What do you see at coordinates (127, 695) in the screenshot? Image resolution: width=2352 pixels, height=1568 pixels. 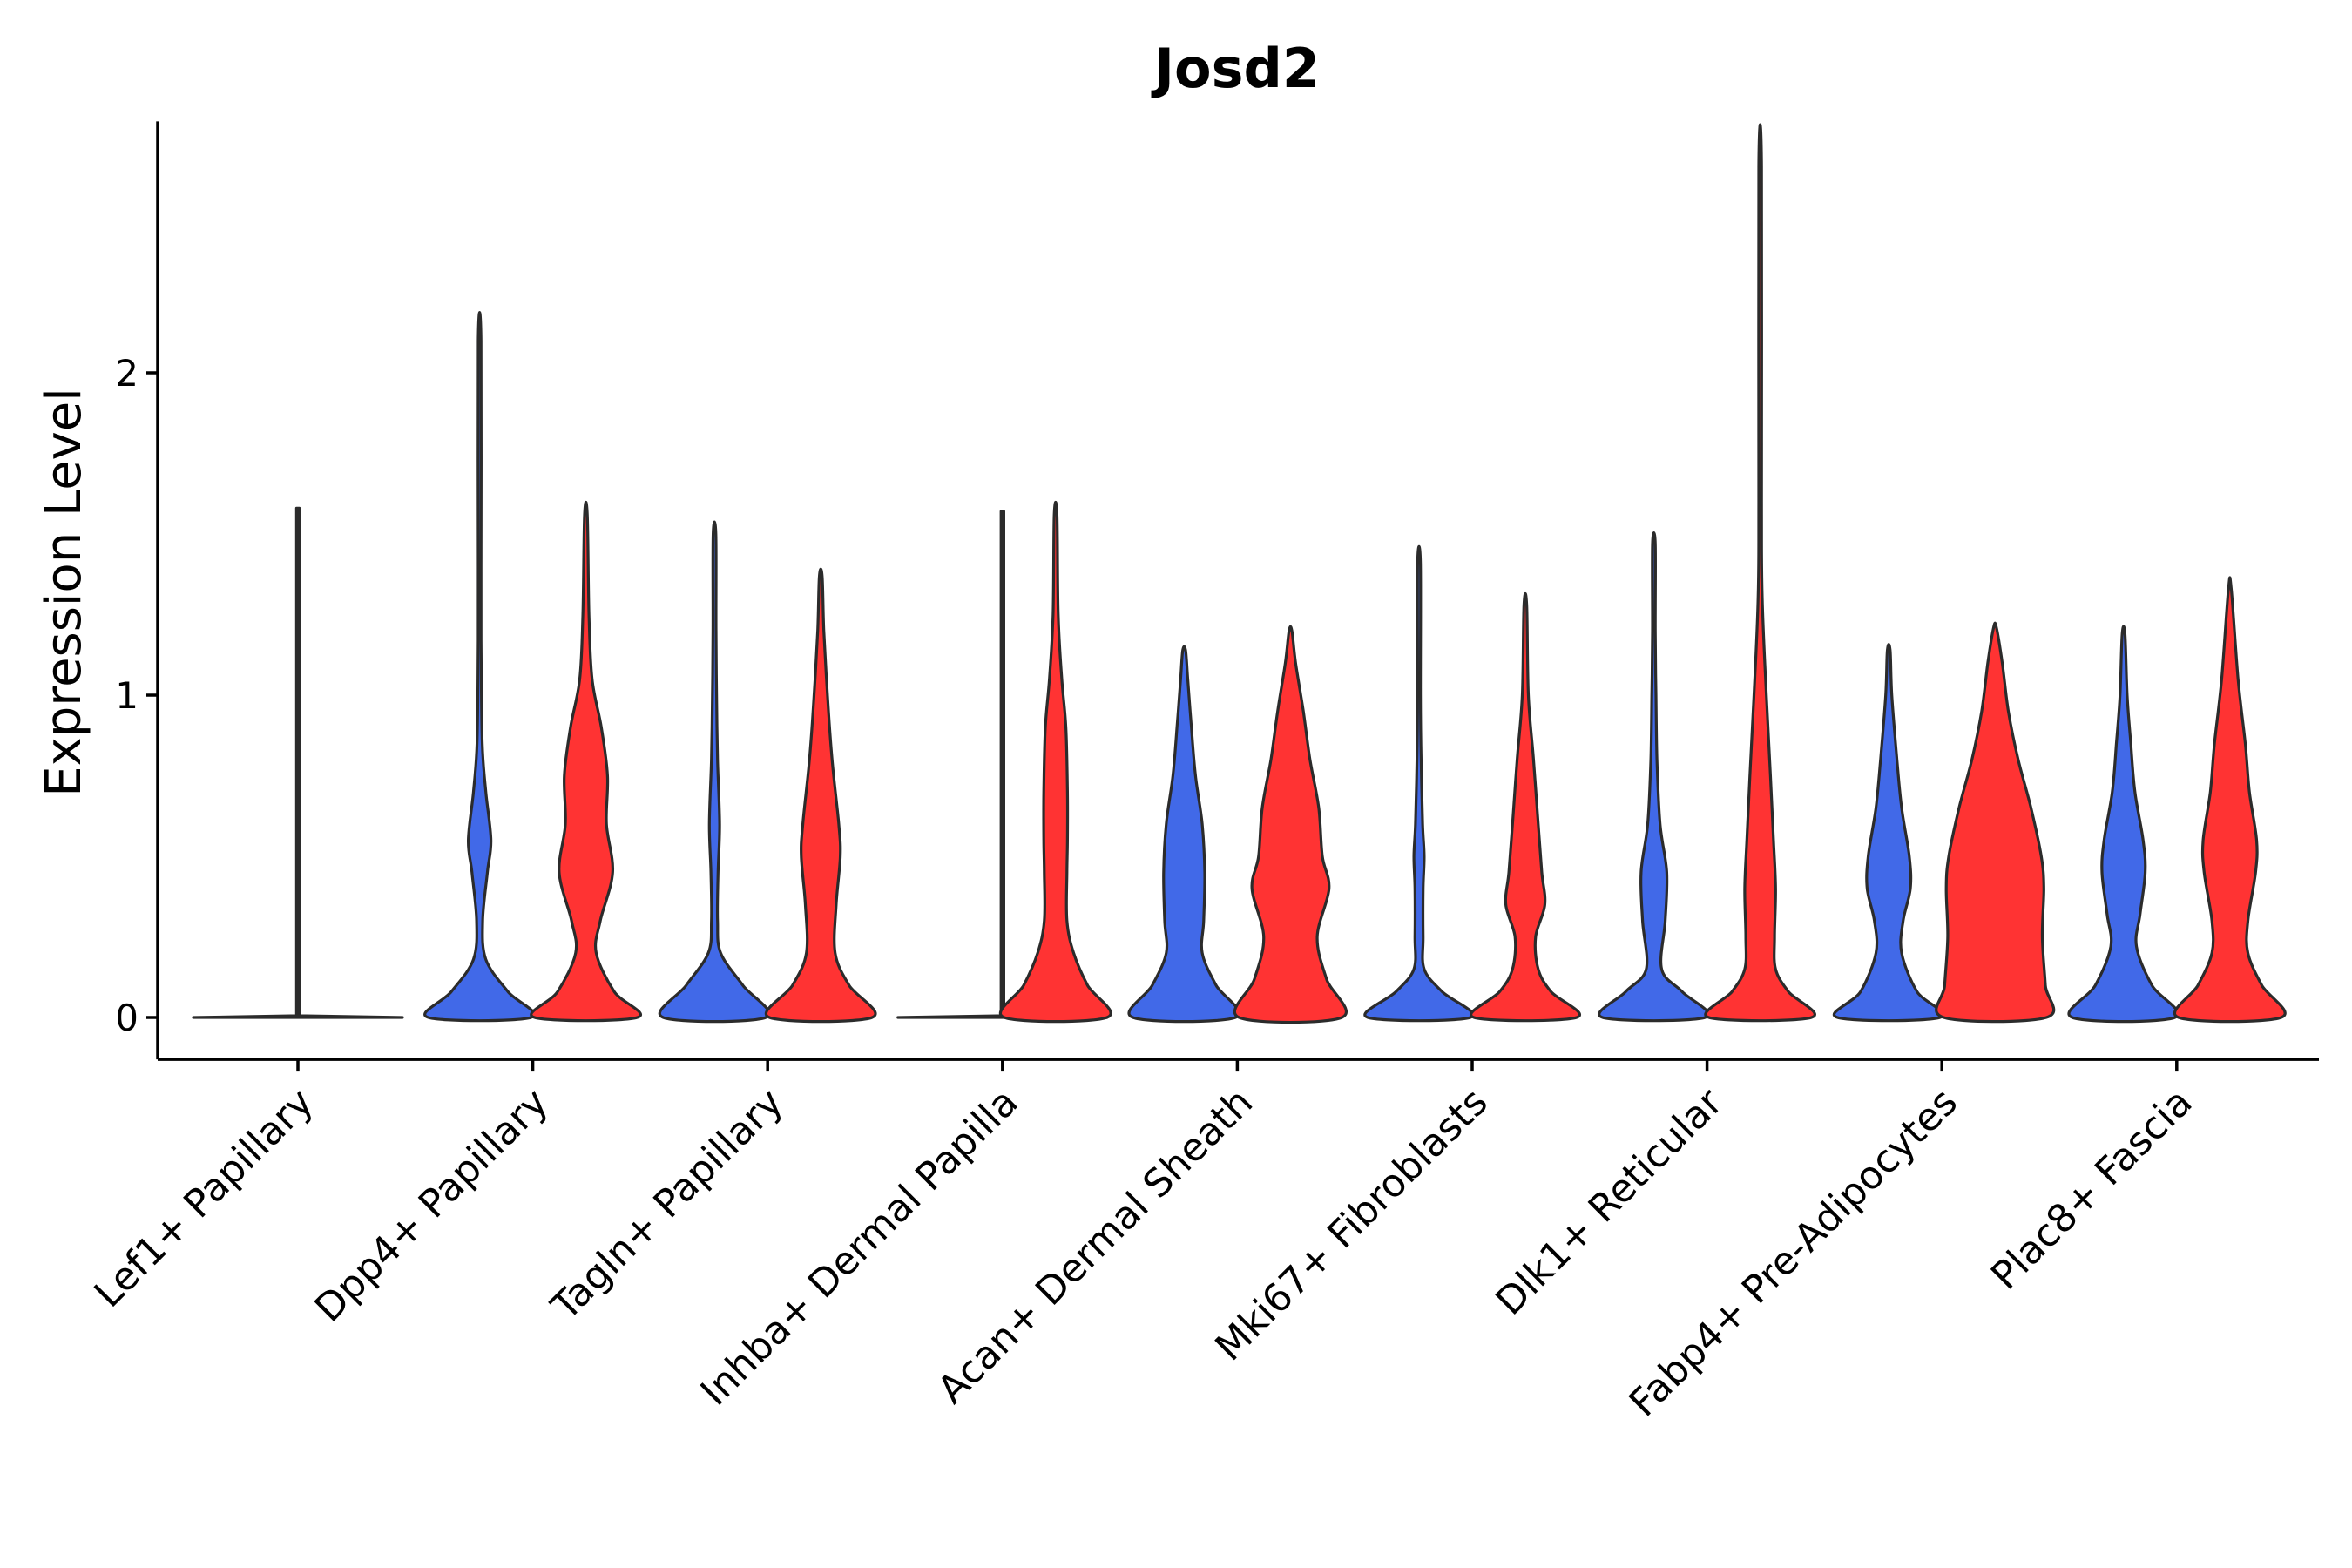 I see `y-tick-label: 1` at bounding box center [127, 695].